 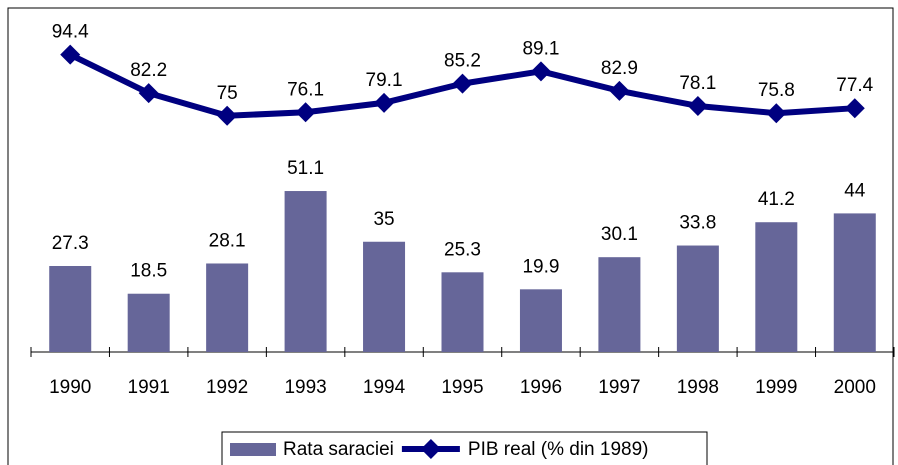 What do you see at coordinates (338, 449) in the screenshot?
I see `legend-label: Rata saraciei` at bounding box center [338, 449].